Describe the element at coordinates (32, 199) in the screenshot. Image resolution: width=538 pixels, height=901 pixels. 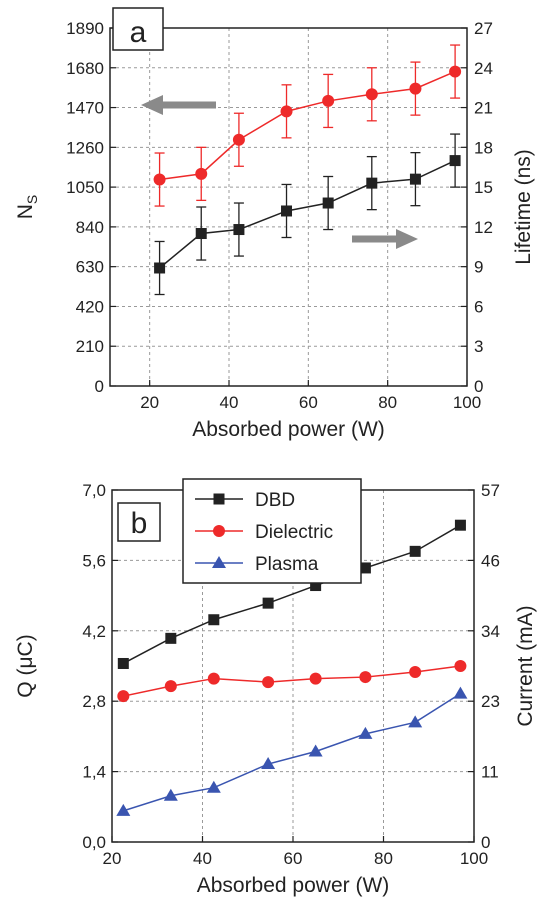
I see `y-left-axis-label-subscript: S` at that location.